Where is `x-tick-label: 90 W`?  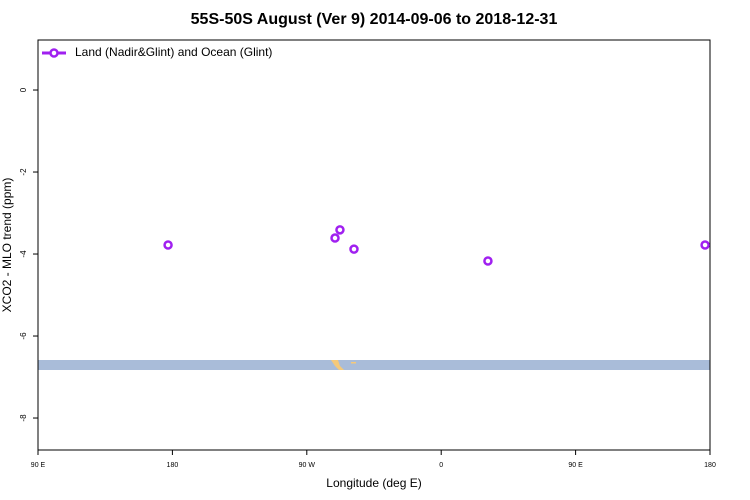 x-tick-label: 90 W is located at coordinates (307, 465).